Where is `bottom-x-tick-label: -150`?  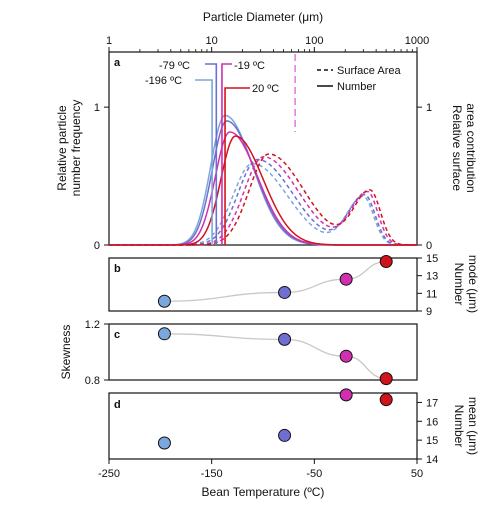
bottom-x-tick-label: -150 is located at coordinates (212, 474).